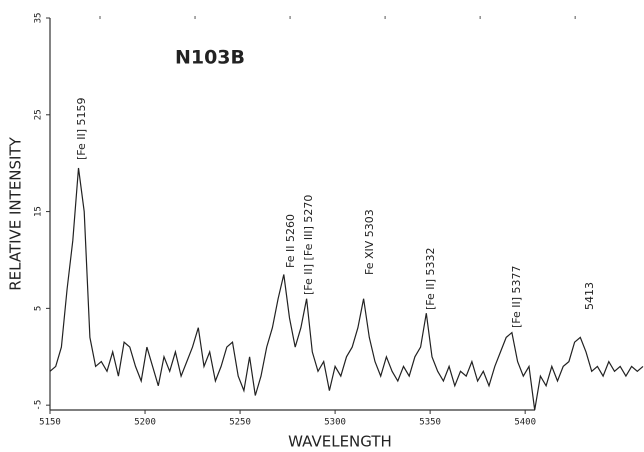 This screenshot has height=452, width=644. What do you see at coordinates (39, 18) in the screenshot?
I see `y-tick-label: 35` at bounding box center [39, 18].